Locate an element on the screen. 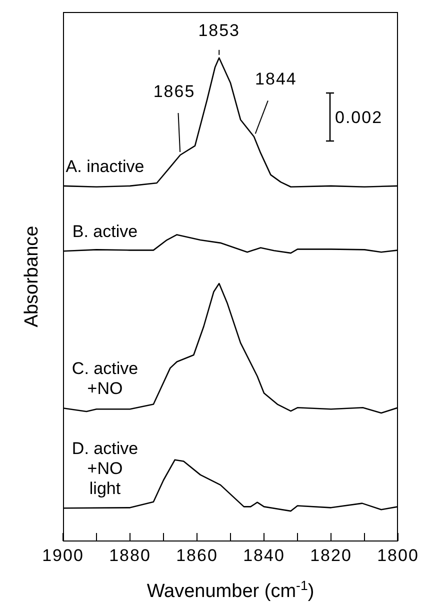  annotation: 0.002 is located at coordinates (359, 117).